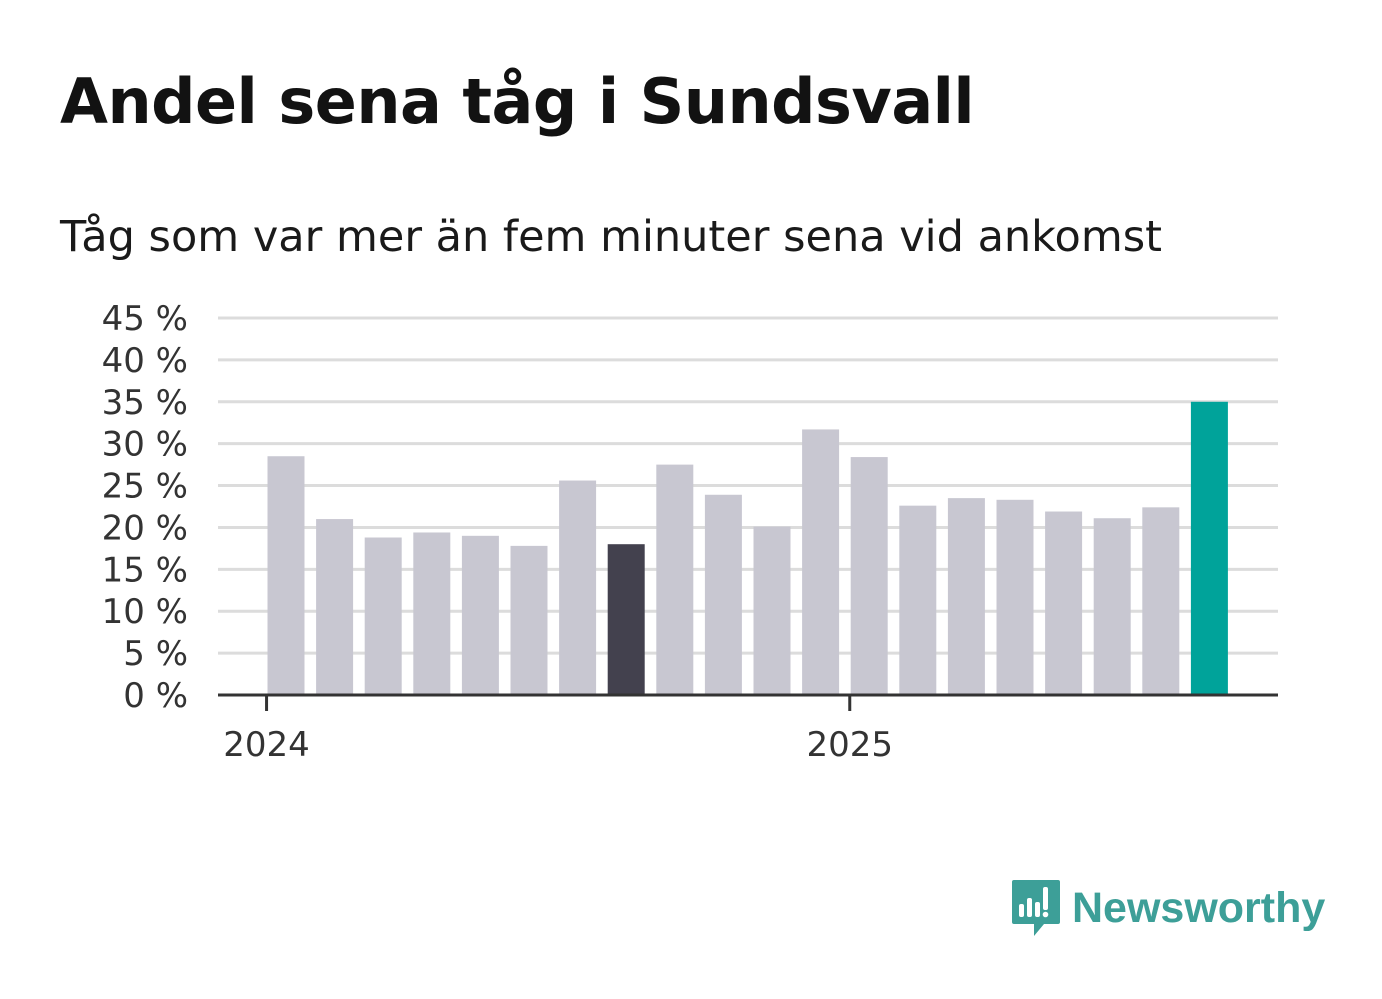 The image size is (1382, 999). I want to click on brand-logo: Newsworthy, so click(1167, 908).